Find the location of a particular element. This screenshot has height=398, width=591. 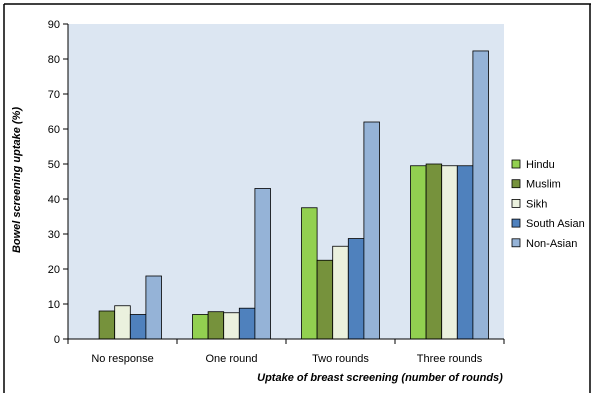

legend-swatch-non-asian is located at coordinates (516, 243).